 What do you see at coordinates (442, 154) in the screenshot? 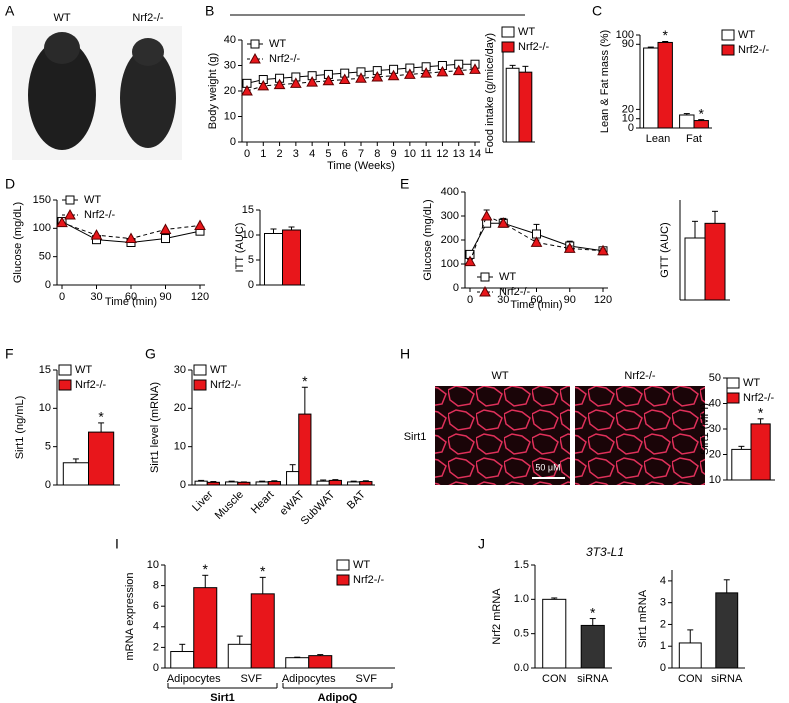
I see `x-tick-label: 12` at bounding box center [442, 154].